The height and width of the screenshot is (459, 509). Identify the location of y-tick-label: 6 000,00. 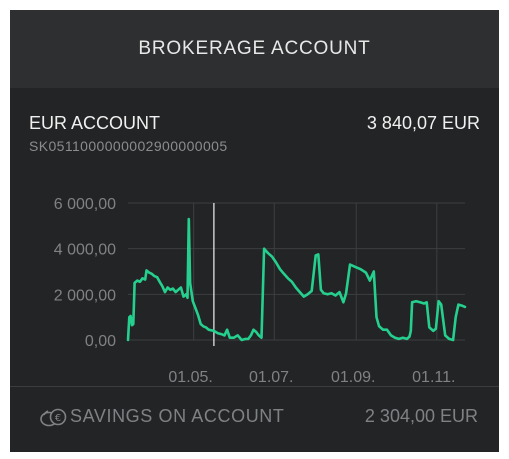
(85, 204).